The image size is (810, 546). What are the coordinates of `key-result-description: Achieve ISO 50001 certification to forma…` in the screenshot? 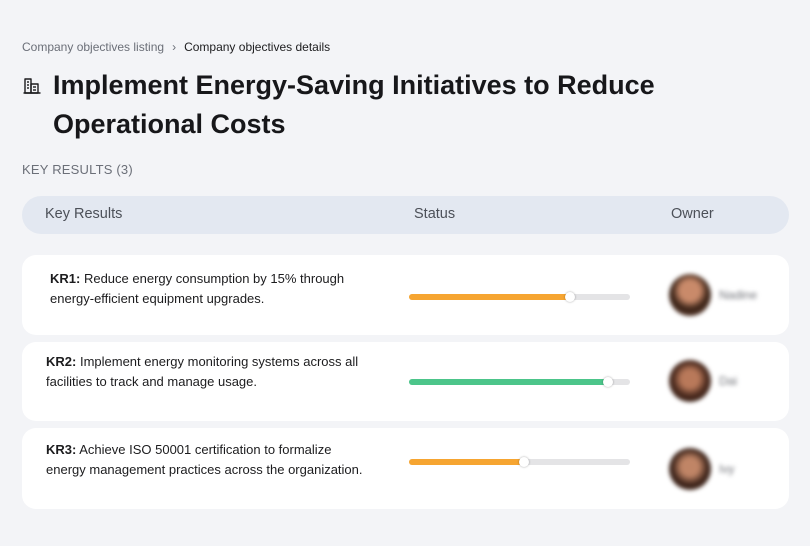 It's located at (204, 459).